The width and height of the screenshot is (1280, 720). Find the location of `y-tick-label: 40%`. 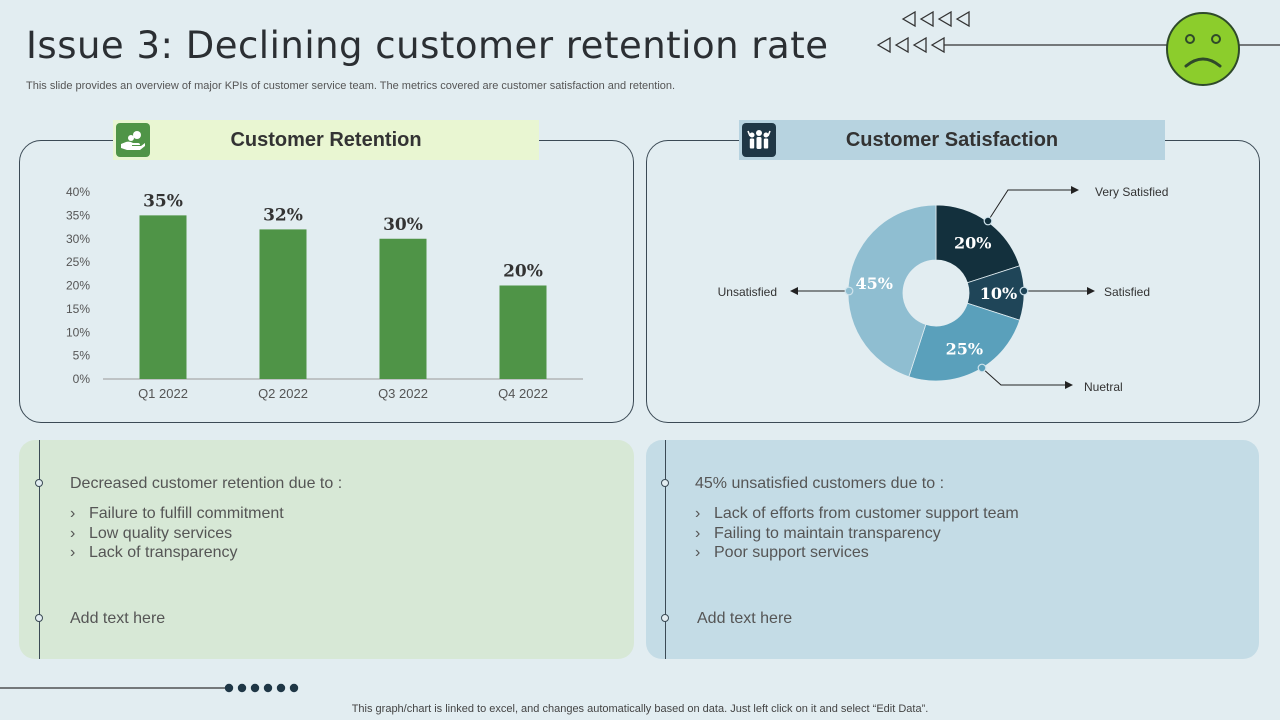

y-tick-label: 40% is located at coordinates (78, 192).